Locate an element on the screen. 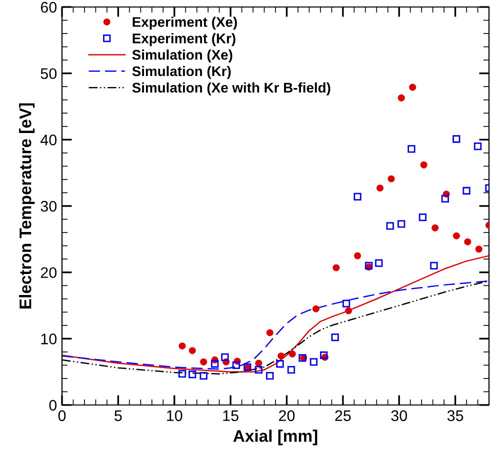 Image resolution: width=491 pixels, height=452 pixels. x-axis-title: Axial [mm] is located at coordinates (275, 438).